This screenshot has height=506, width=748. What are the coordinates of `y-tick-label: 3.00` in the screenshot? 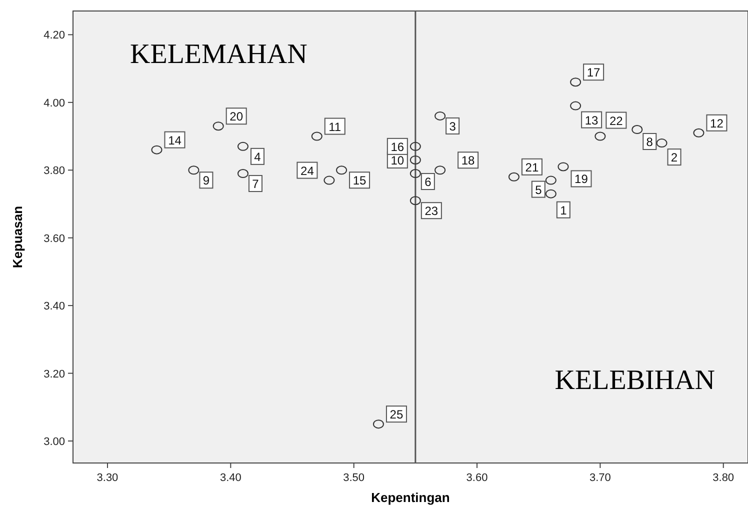 It's located at (54, 442).